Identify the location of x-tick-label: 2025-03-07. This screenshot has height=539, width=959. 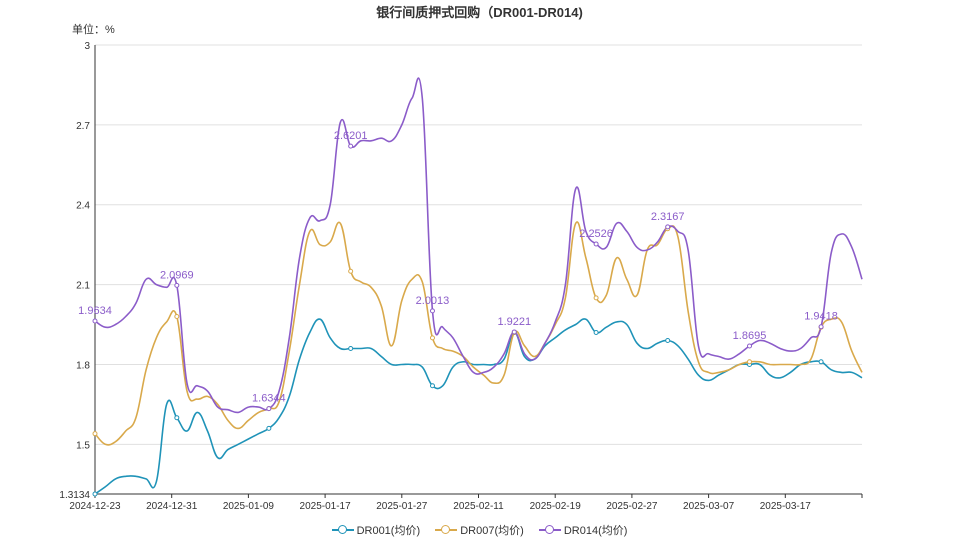
(709, 506).